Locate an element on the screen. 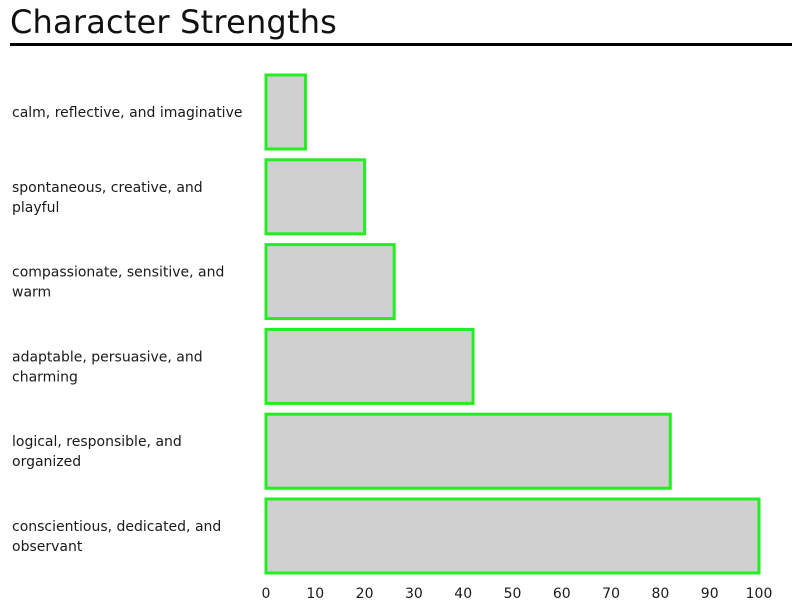 This screenshot has width=800, height=609. category-label: compassionate, sensitive, and warm is located at coordinates (118, 283).